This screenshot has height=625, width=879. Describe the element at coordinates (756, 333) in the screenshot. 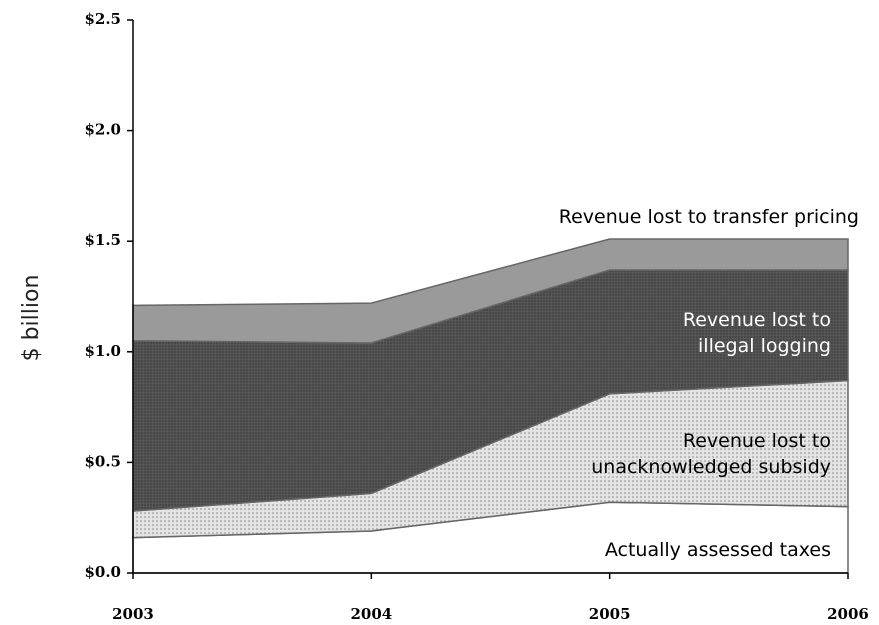

I see `series-label: Revenue lost to illegal logging` at that location.